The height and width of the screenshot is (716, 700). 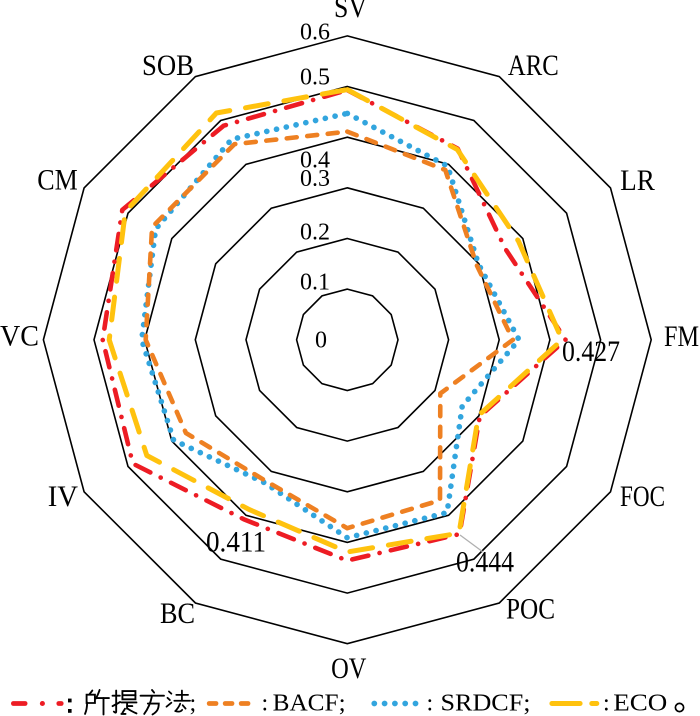 I want to click on svg-text: CM, so click(x=57, y=180).